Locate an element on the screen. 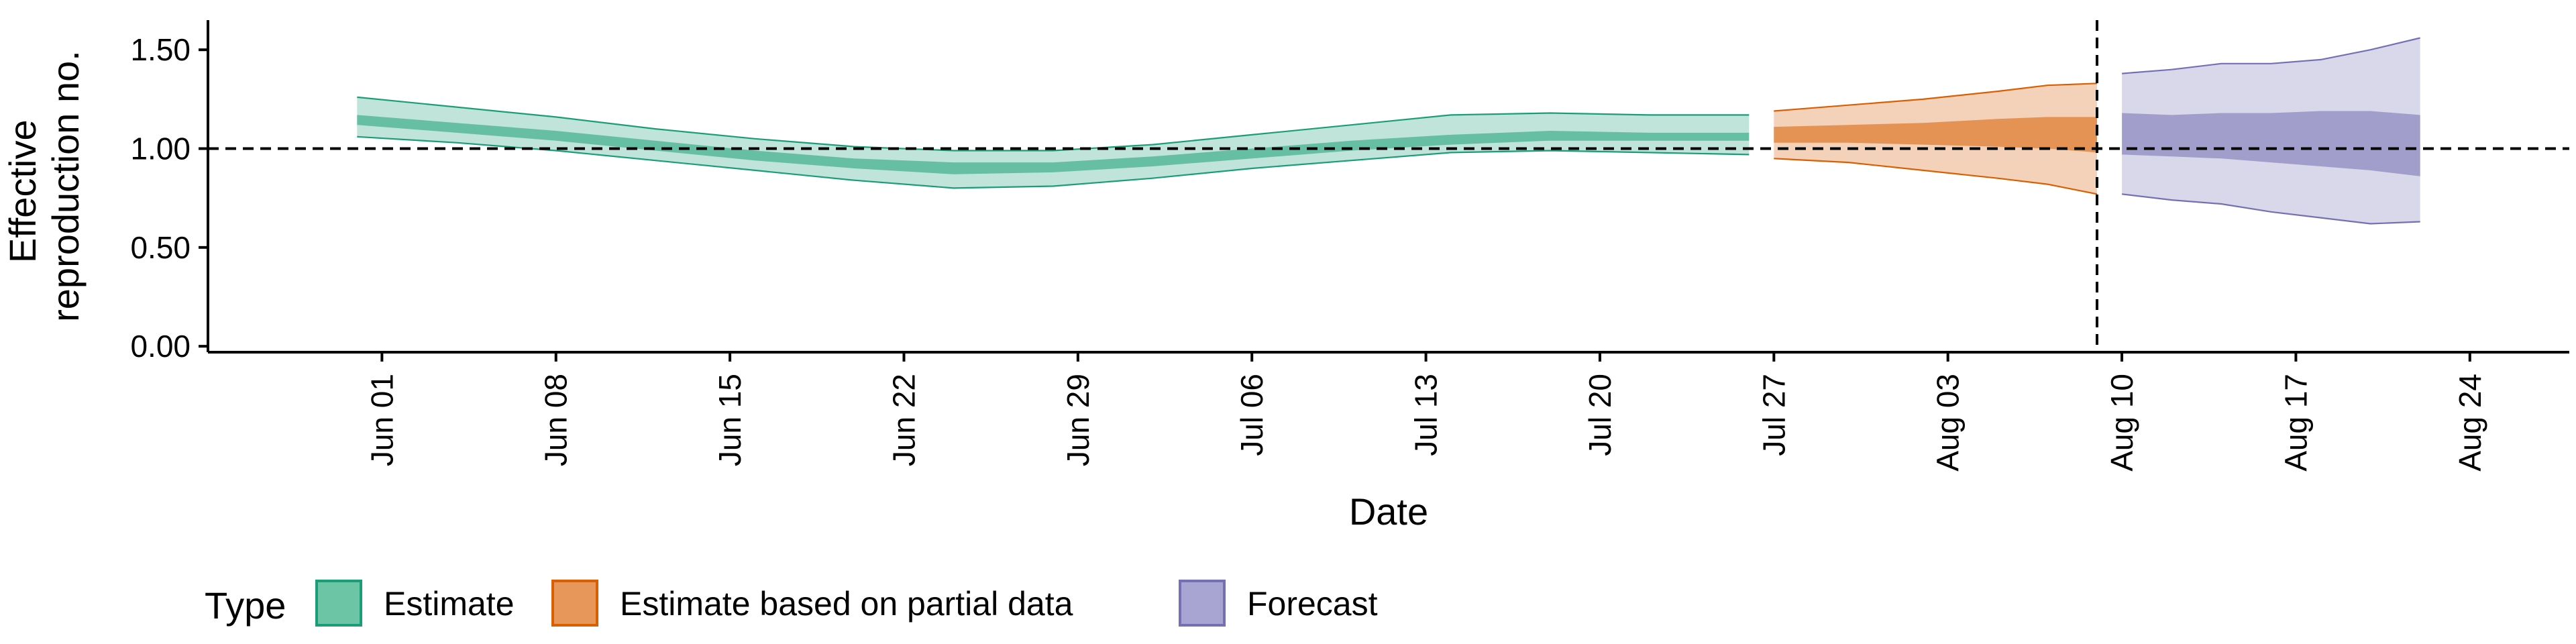 The width and height of the screenshot is (2576, 644). series-1-lower-edge is located at coordinates (1053, 162).